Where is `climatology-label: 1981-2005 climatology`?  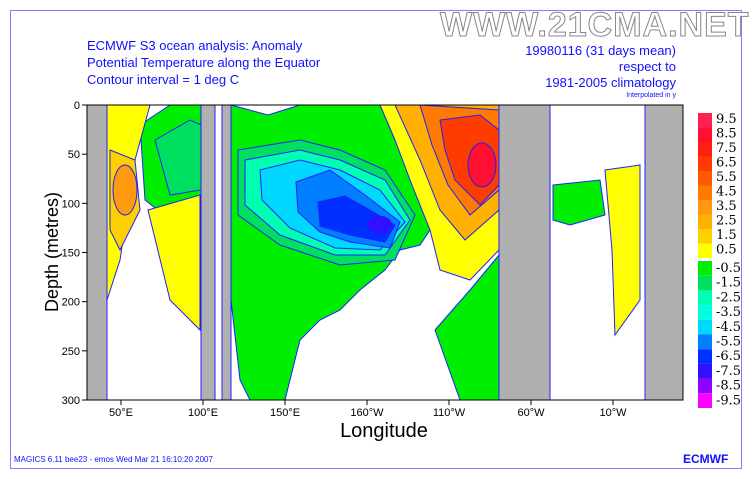
climatology-label: 1981-2005 climatology is located at coordinates (610, 82).